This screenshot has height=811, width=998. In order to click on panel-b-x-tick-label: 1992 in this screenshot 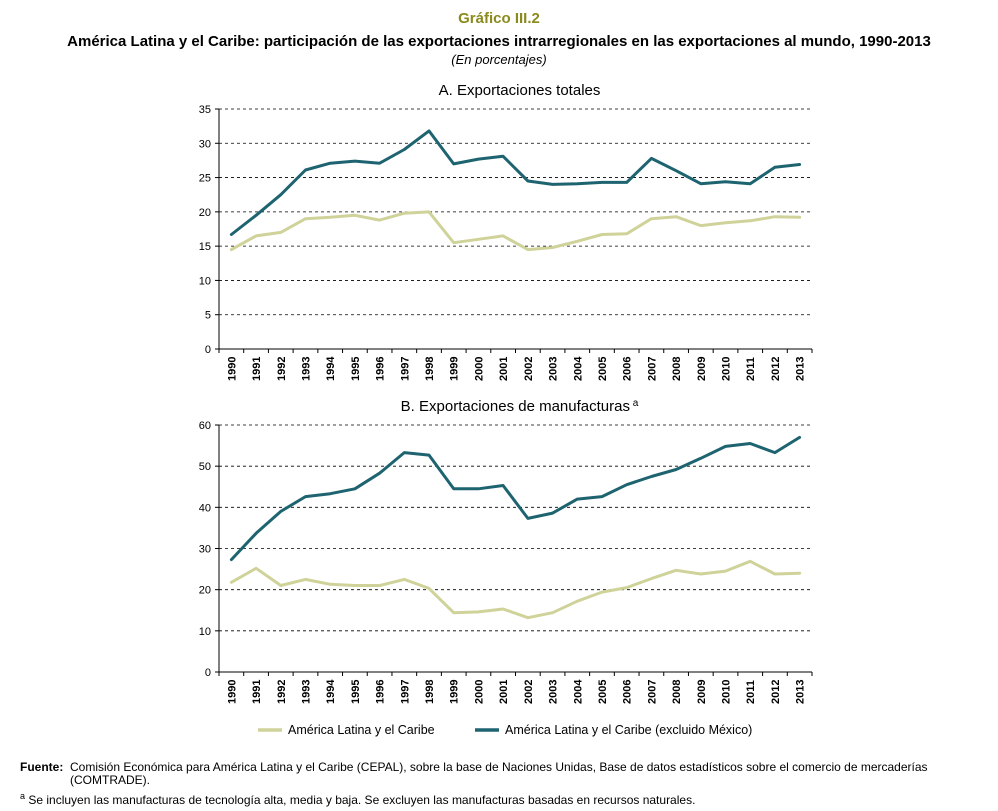, I will do `click(282, 692)`.